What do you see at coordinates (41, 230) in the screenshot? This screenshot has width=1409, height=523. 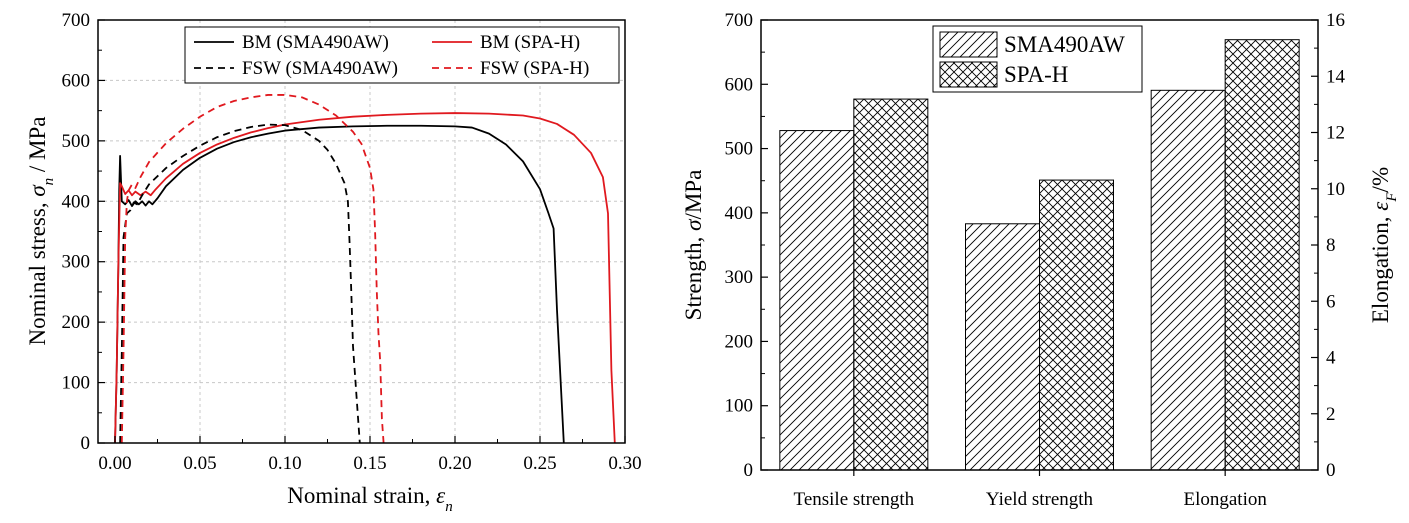 I see `y-axis-label: Nominal stress, σn / MPa` at bounding box center [41, 230].